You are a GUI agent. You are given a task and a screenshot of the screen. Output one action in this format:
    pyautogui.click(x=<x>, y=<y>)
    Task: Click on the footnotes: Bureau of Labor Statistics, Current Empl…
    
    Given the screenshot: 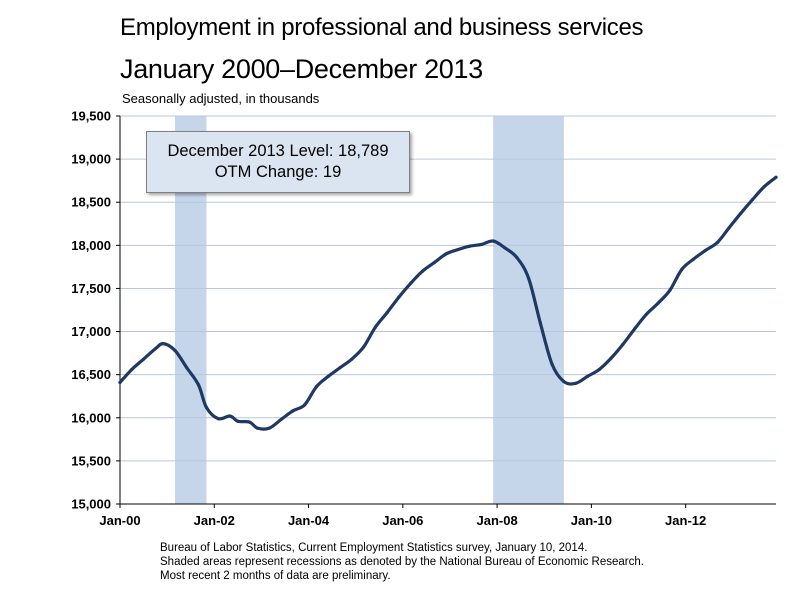 What is the action you would take?
    pyautogui.click(x=402, y=562)
    